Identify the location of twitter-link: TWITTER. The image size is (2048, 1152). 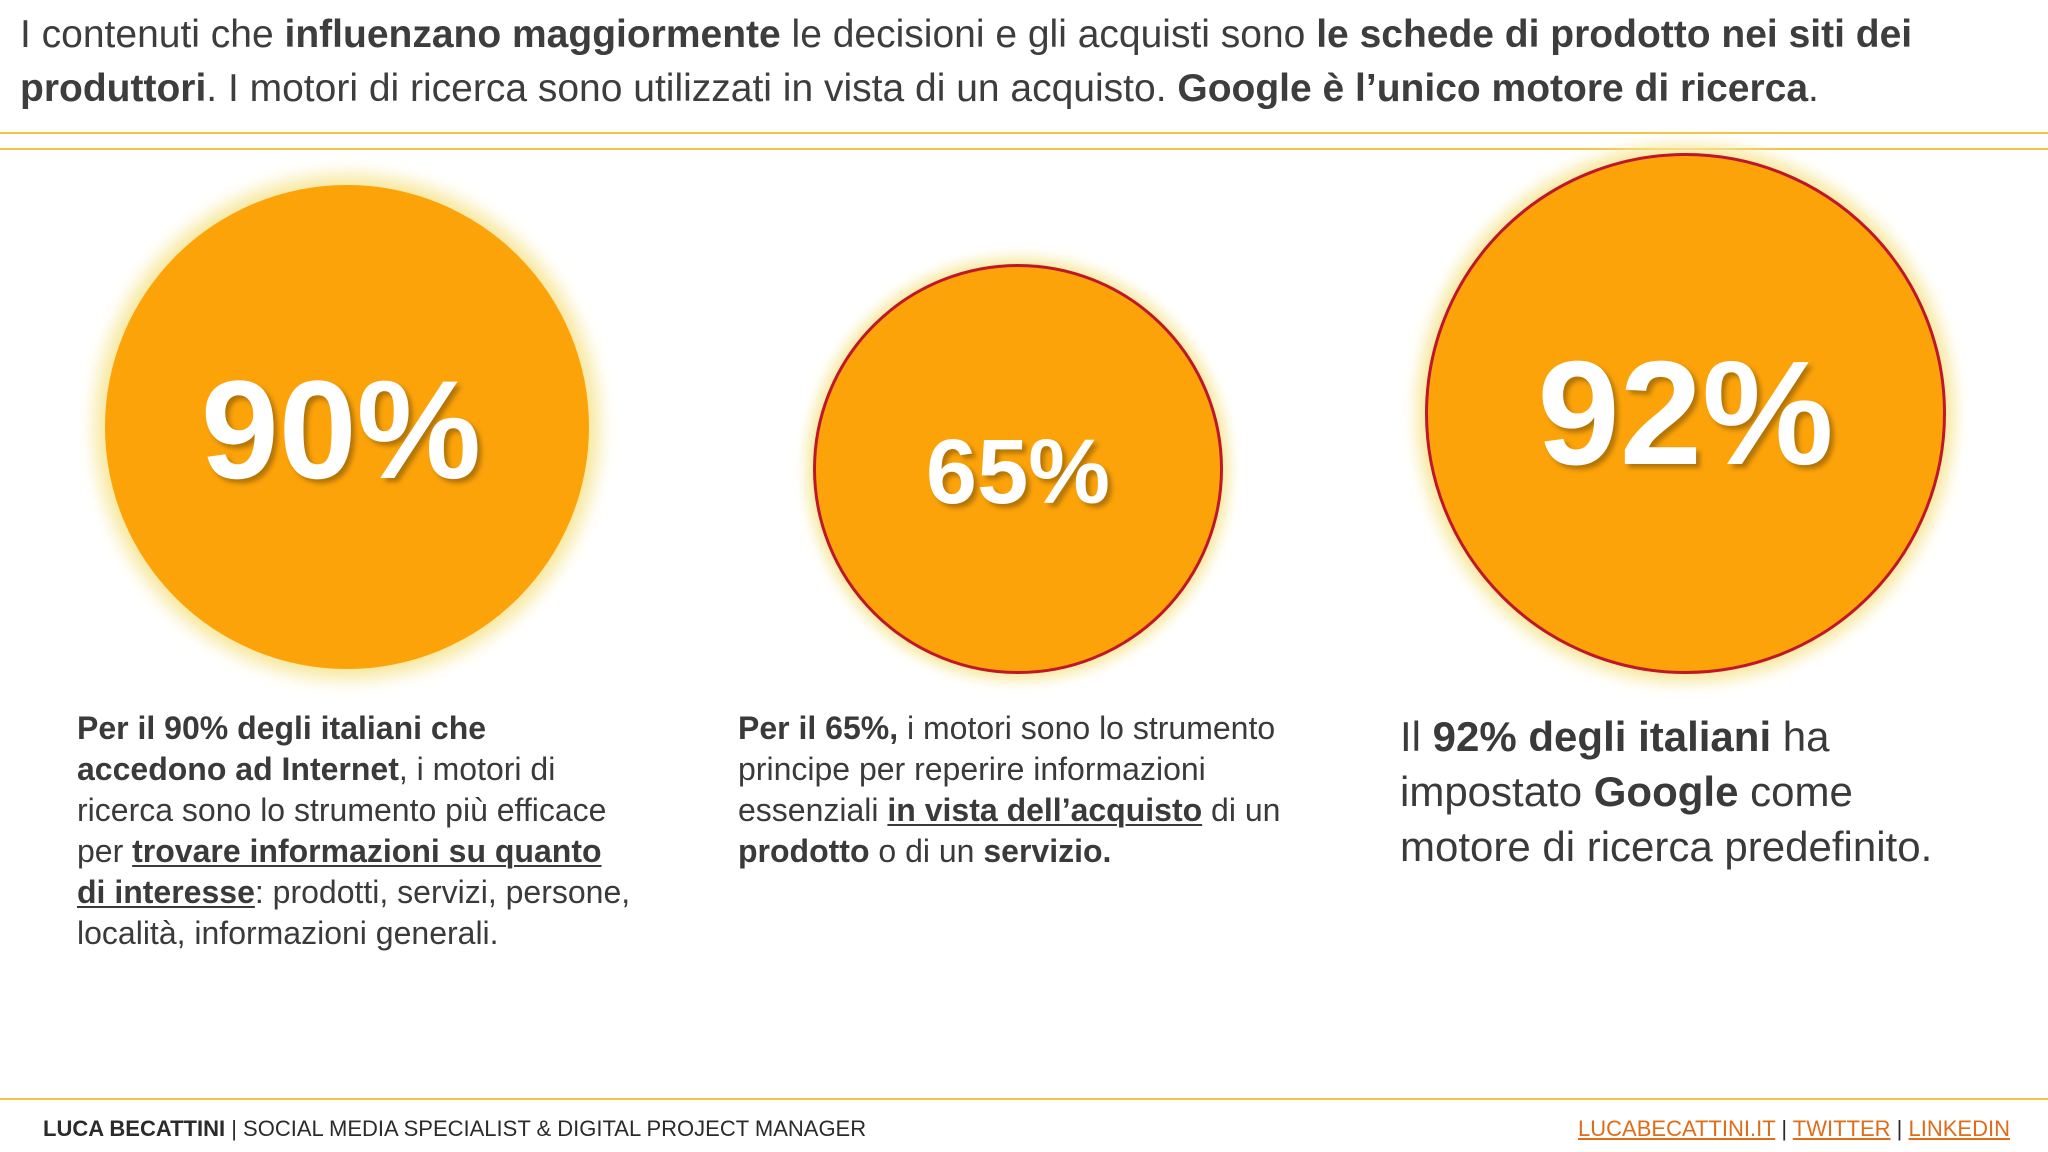
(1841, 1128).